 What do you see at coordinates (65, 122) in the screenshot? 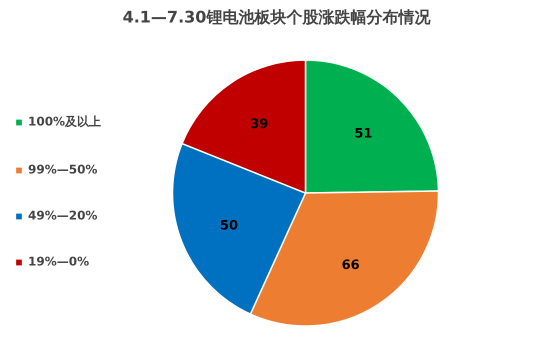
I see `legend-label: 100%及以上` at bounding box center [65, 122].